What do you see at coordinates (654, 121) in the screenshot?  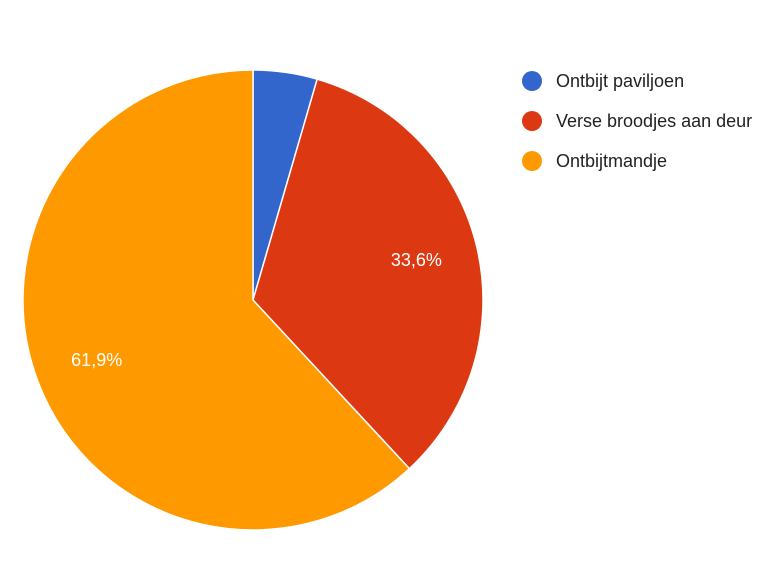 I see `legend-label: Verse broodjes aan deur` at bounding box center [654, 121].